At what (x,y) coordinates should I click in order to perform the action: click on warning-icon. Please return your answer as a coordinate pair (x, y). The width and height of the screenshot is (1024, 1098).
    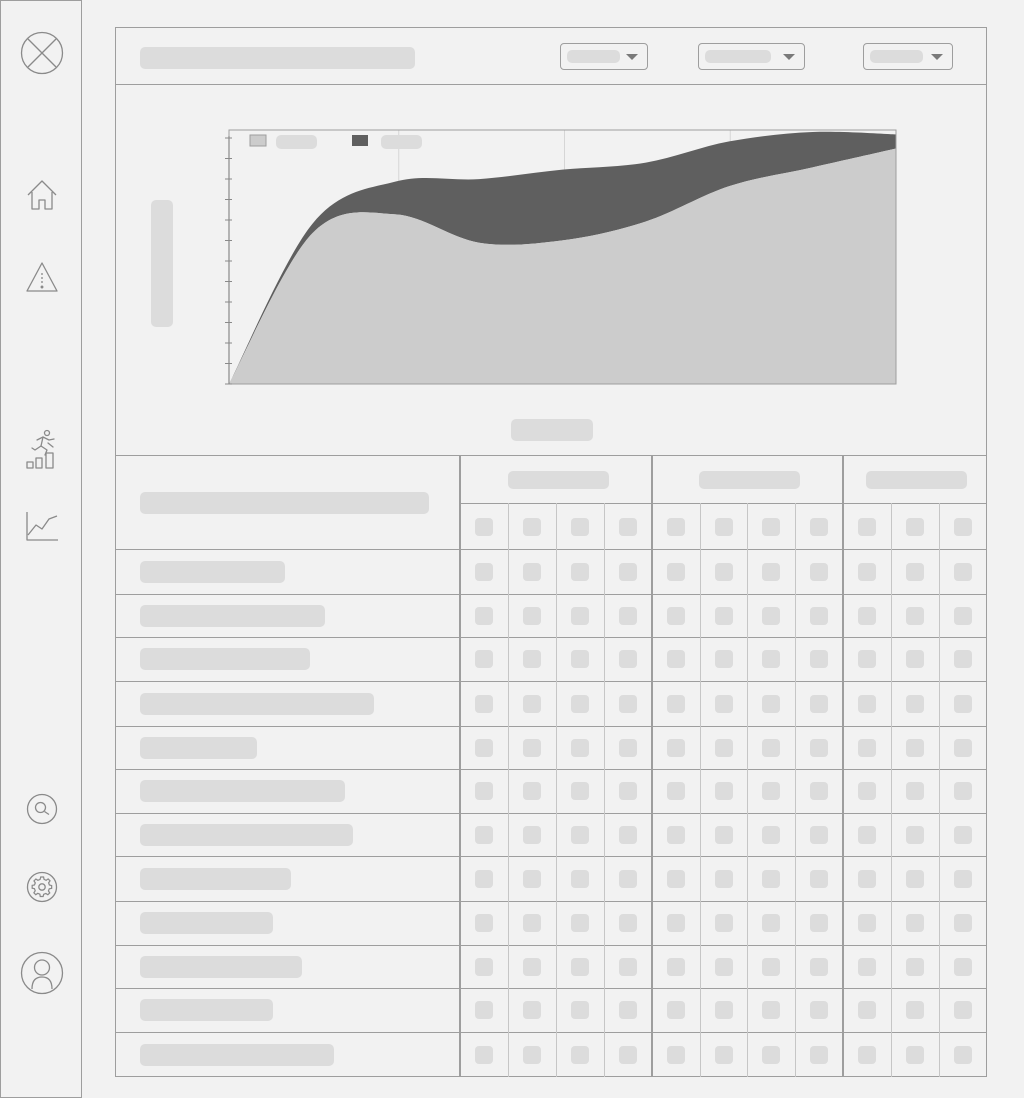
    Looking at the image, I should click on (42, 278).